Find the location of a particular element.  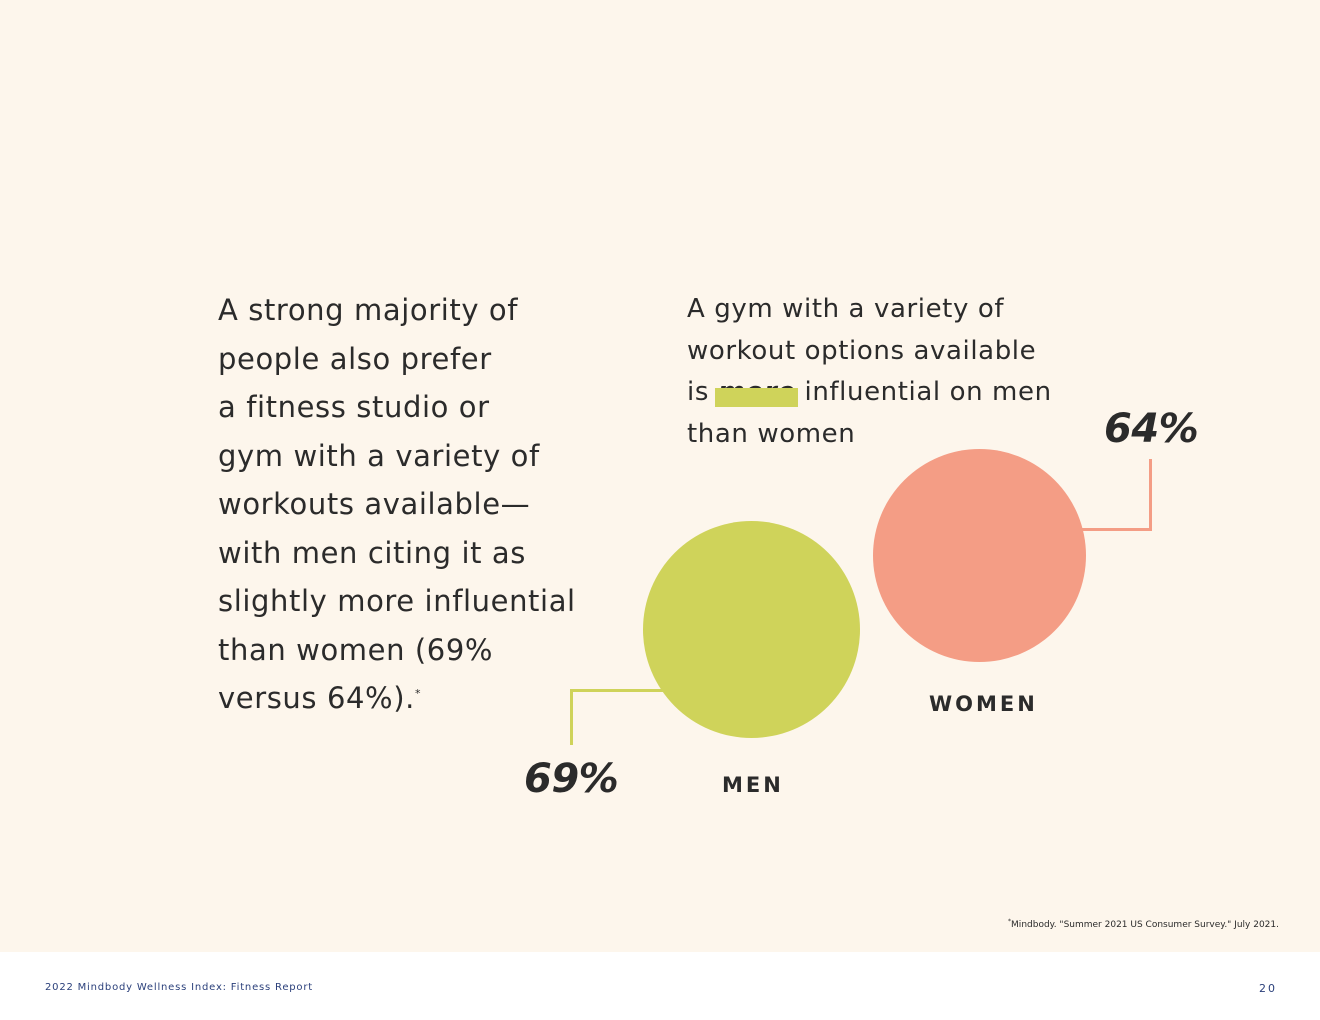

highlighted-word: more is located at coordinates (756, 393).